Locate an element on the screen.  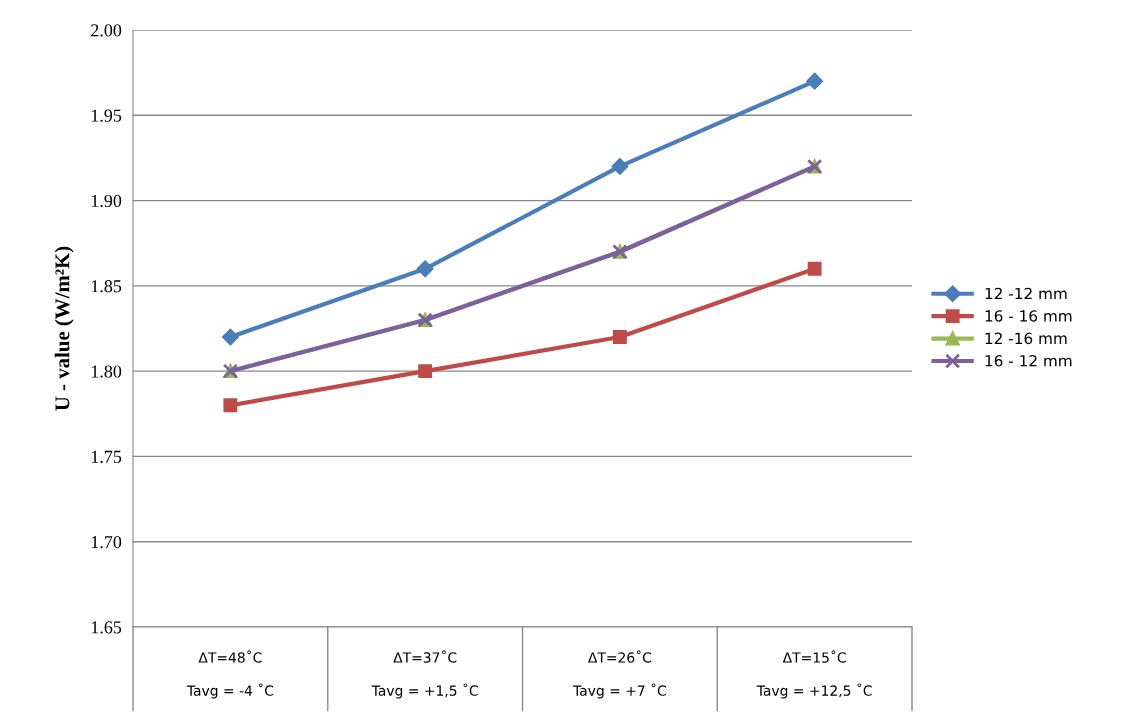
category-label: ΔT=15˚C Tavg = +12,5 ˚C is located at coordinates (814, 674).